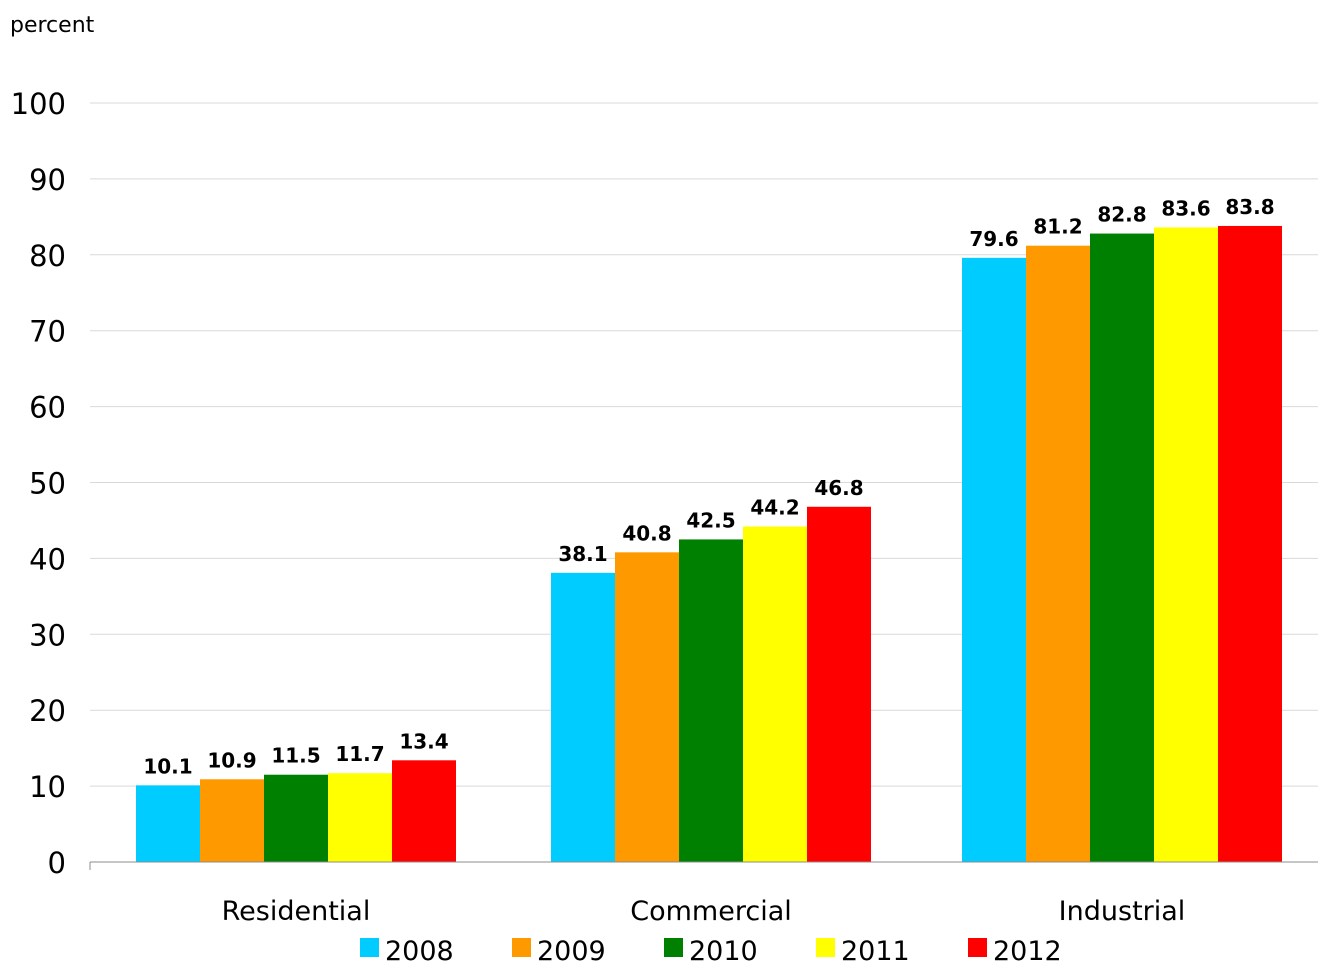  I want to click on bar-commercial-2010, so click(711, 700).